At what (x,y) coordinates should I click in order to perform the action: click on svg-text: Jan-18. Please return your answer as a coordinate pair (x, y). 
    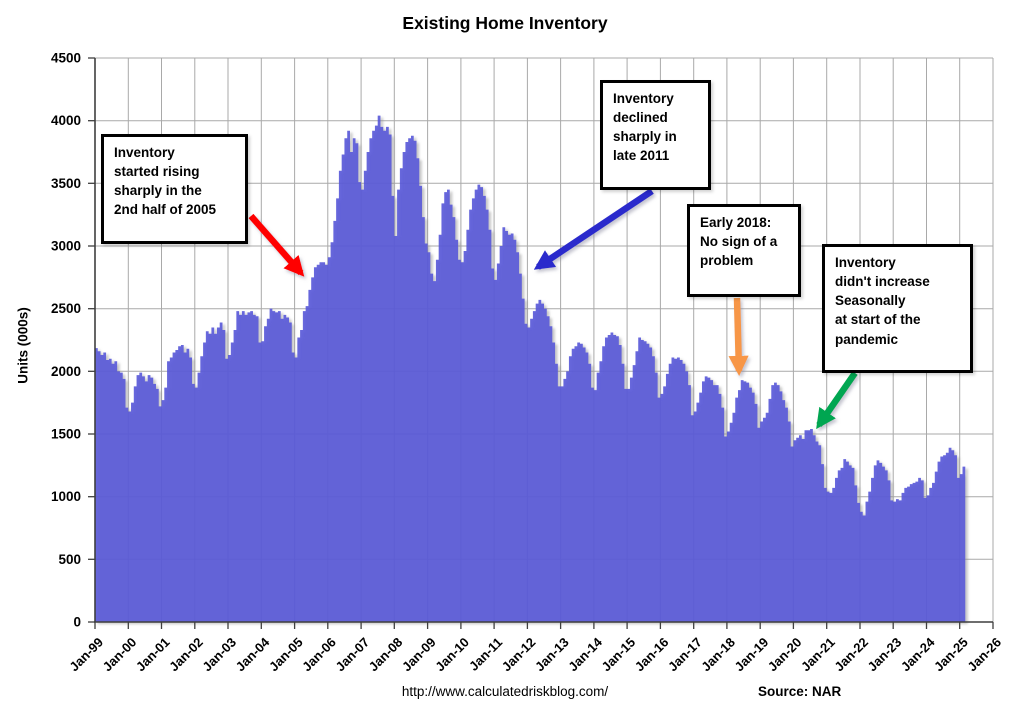
    Looking at the image, I should click on (718, 655).